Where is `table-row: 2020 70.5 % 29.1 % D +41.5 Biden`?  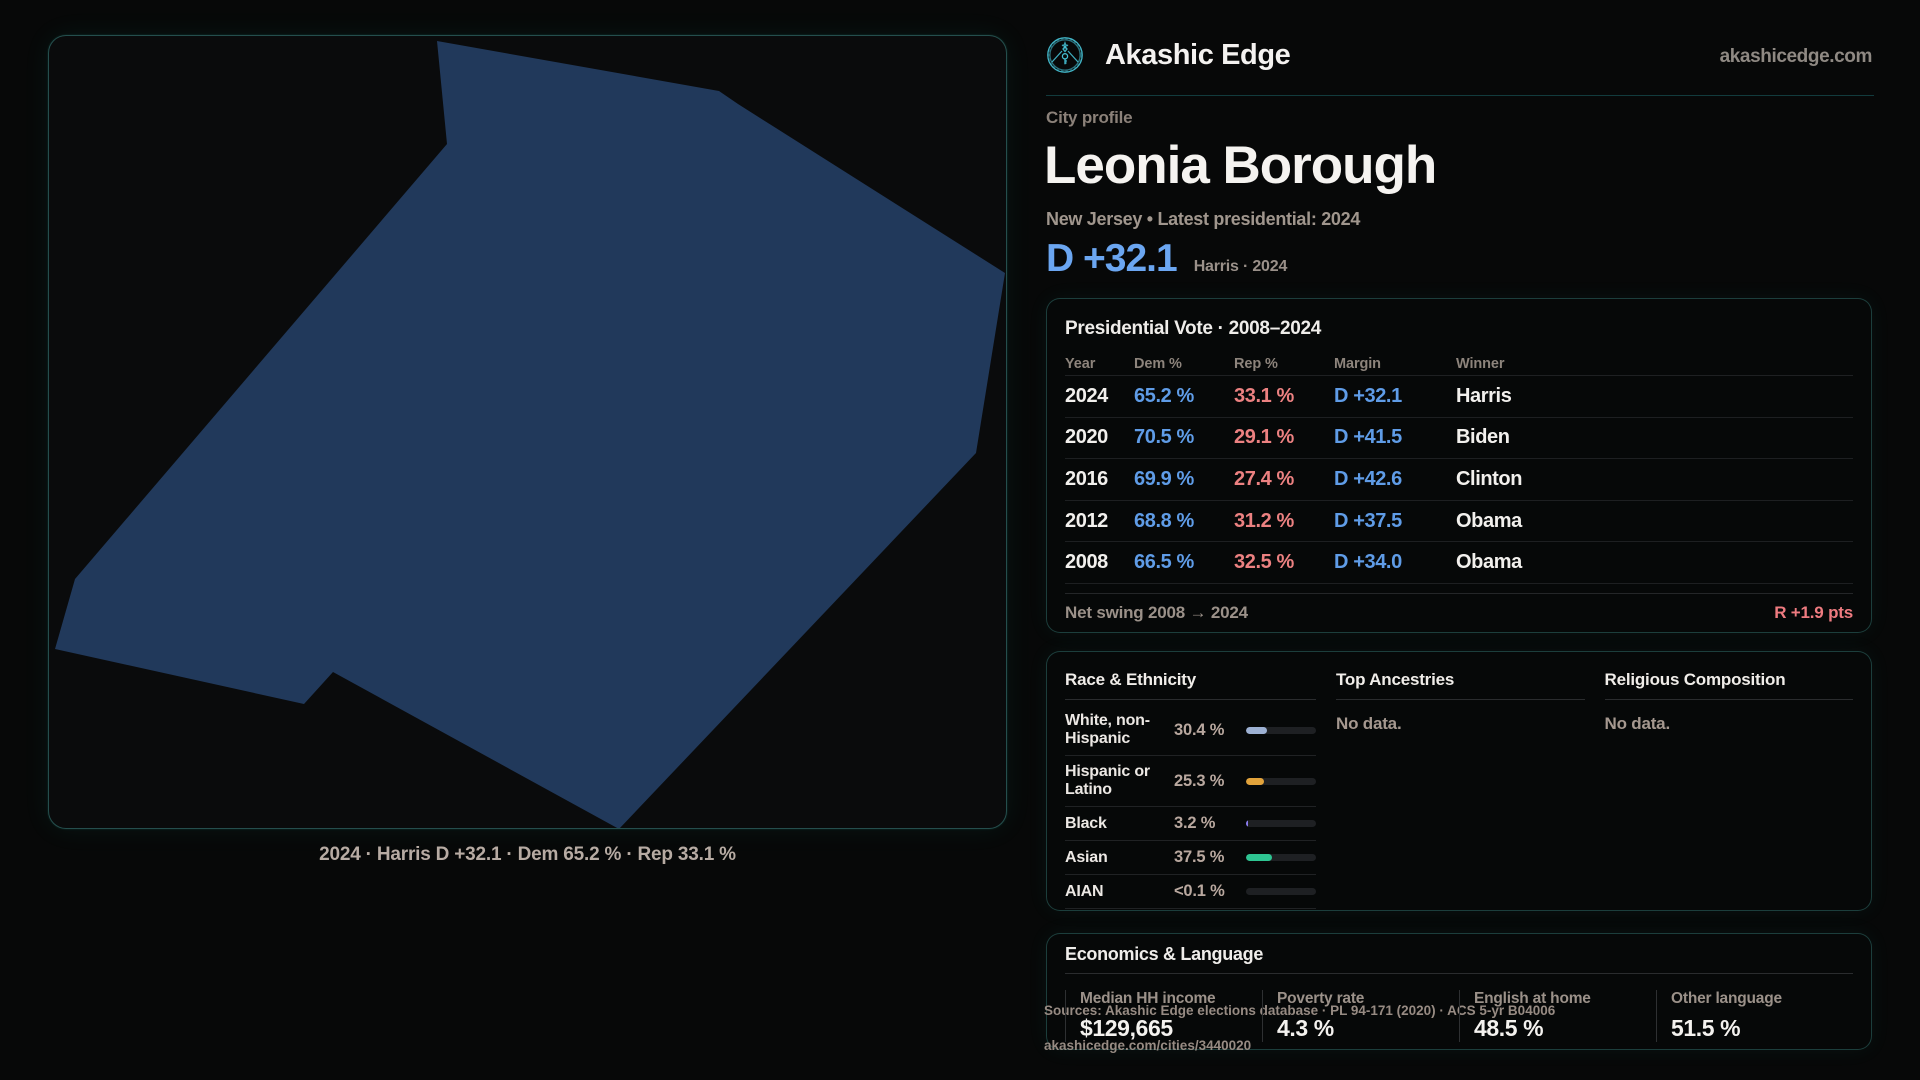 table-row: 2020 70.5 % 29.1 % D +41.5 Biden is located at coordinates (1459, 439).